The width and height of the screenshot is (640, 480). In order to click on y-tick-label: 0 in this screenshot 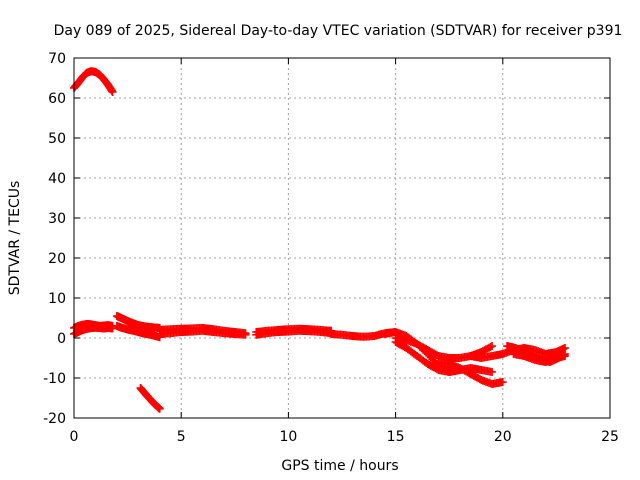, I will do `click(61, 339)`.